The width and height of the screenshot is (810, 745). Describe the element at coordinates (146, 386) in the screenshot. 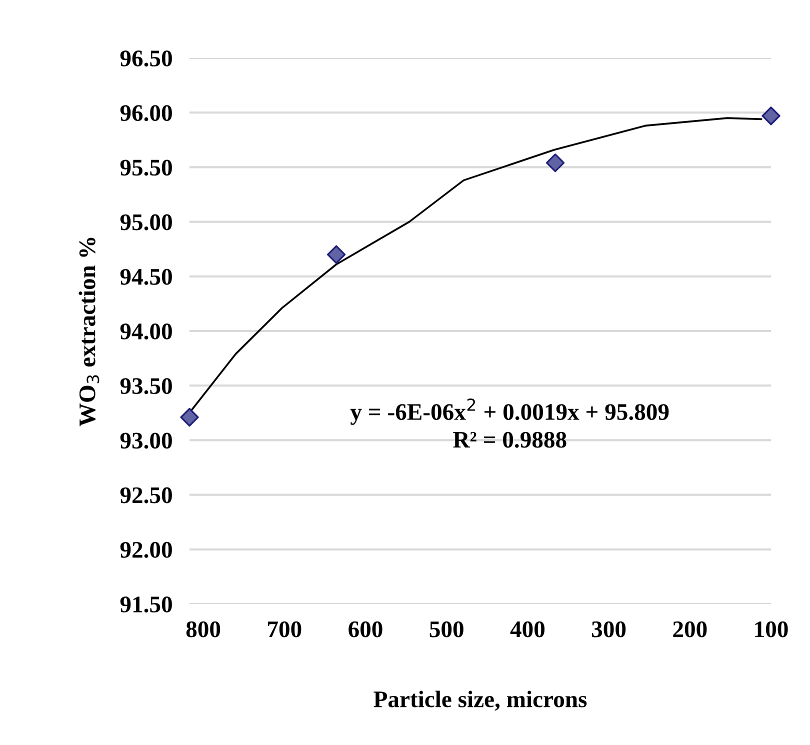

I see `y-tick-label: 93.50` at that location.